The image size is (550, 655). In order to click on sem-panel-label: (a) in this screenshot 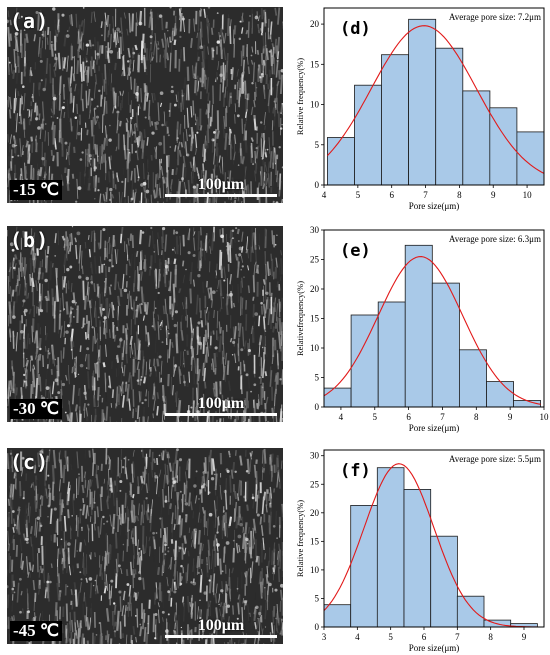, I will do `click(30, 21)`.